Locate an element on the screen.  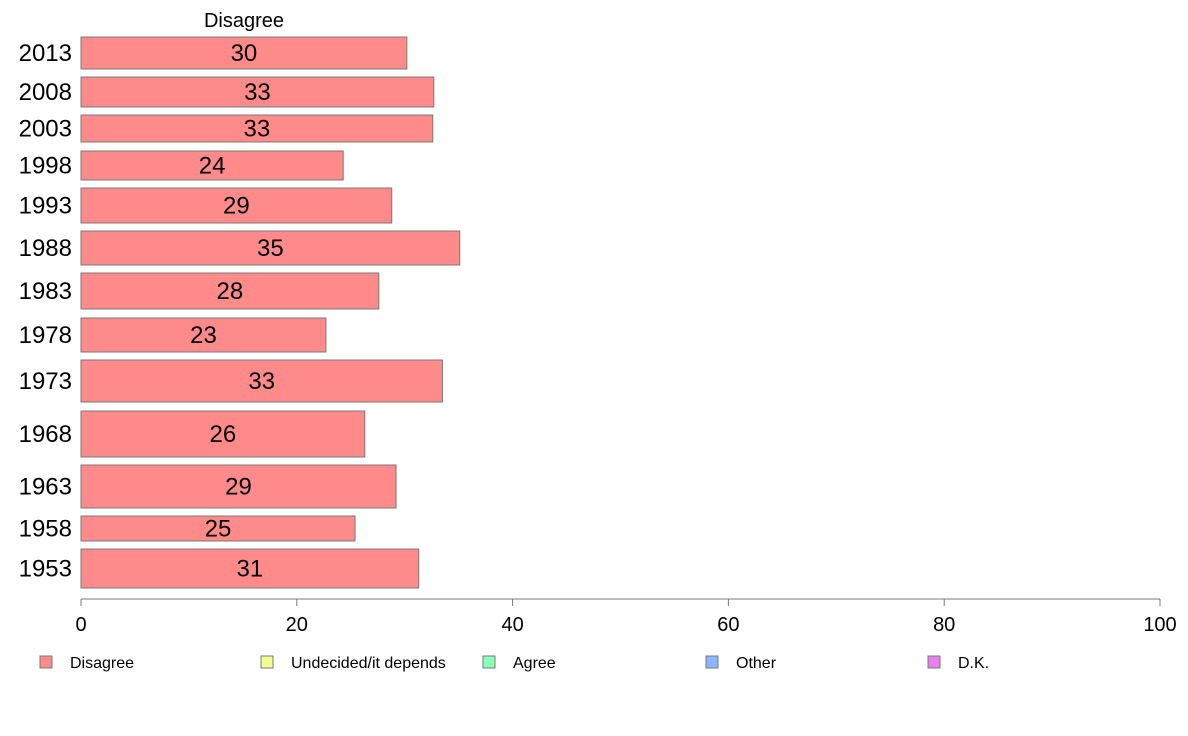
value-label-1953: 31 is located at coordinates (250, 569).